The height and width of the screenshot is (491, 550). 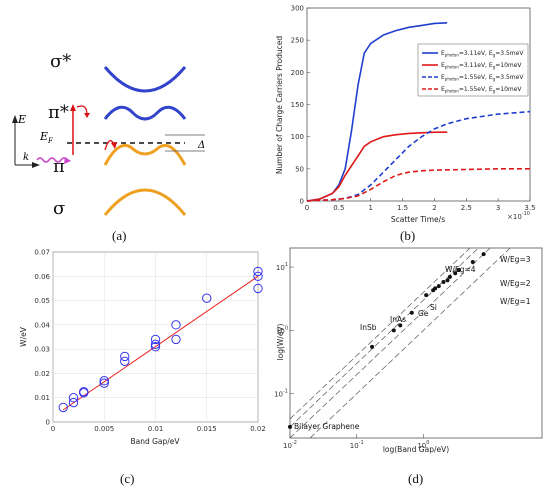 What do you see at coordinates (42, 398) in the screenshot?
I see `plot-c-ytick-label: 0.01` at bounding box center [42, 398].